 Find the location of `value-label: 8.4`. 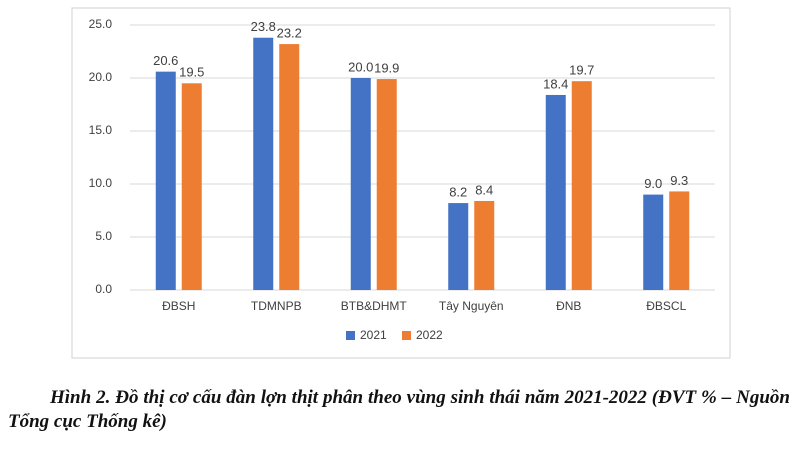

value-label: 8.4 is located at coordinates (484, 189).